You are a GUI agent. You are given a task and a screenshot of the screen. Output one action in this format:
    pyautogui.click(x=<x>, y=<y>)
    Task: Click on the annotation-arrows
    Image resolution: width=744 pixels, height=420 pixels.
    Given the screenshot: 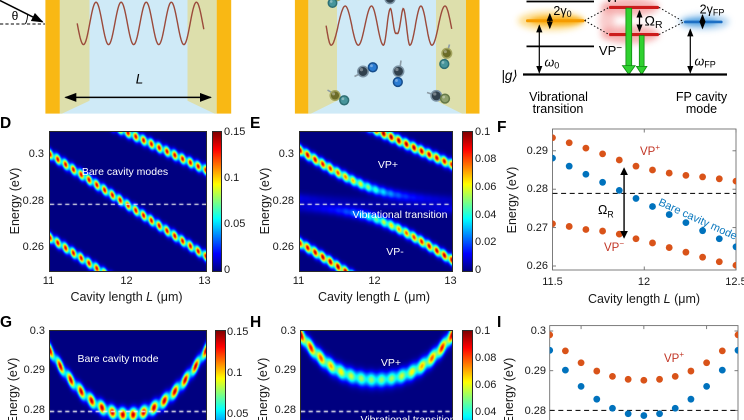 What is the action you would take?
    pyautogui.click(x=621, y=41)
    